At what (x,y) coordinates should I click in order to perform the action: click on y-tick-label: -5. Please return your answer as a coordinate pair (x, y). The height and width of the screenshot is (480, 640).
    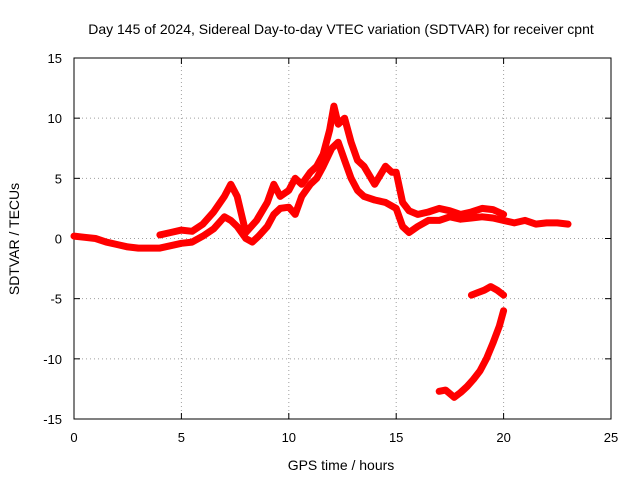
    Looking at the image, I should click on (56, 299).